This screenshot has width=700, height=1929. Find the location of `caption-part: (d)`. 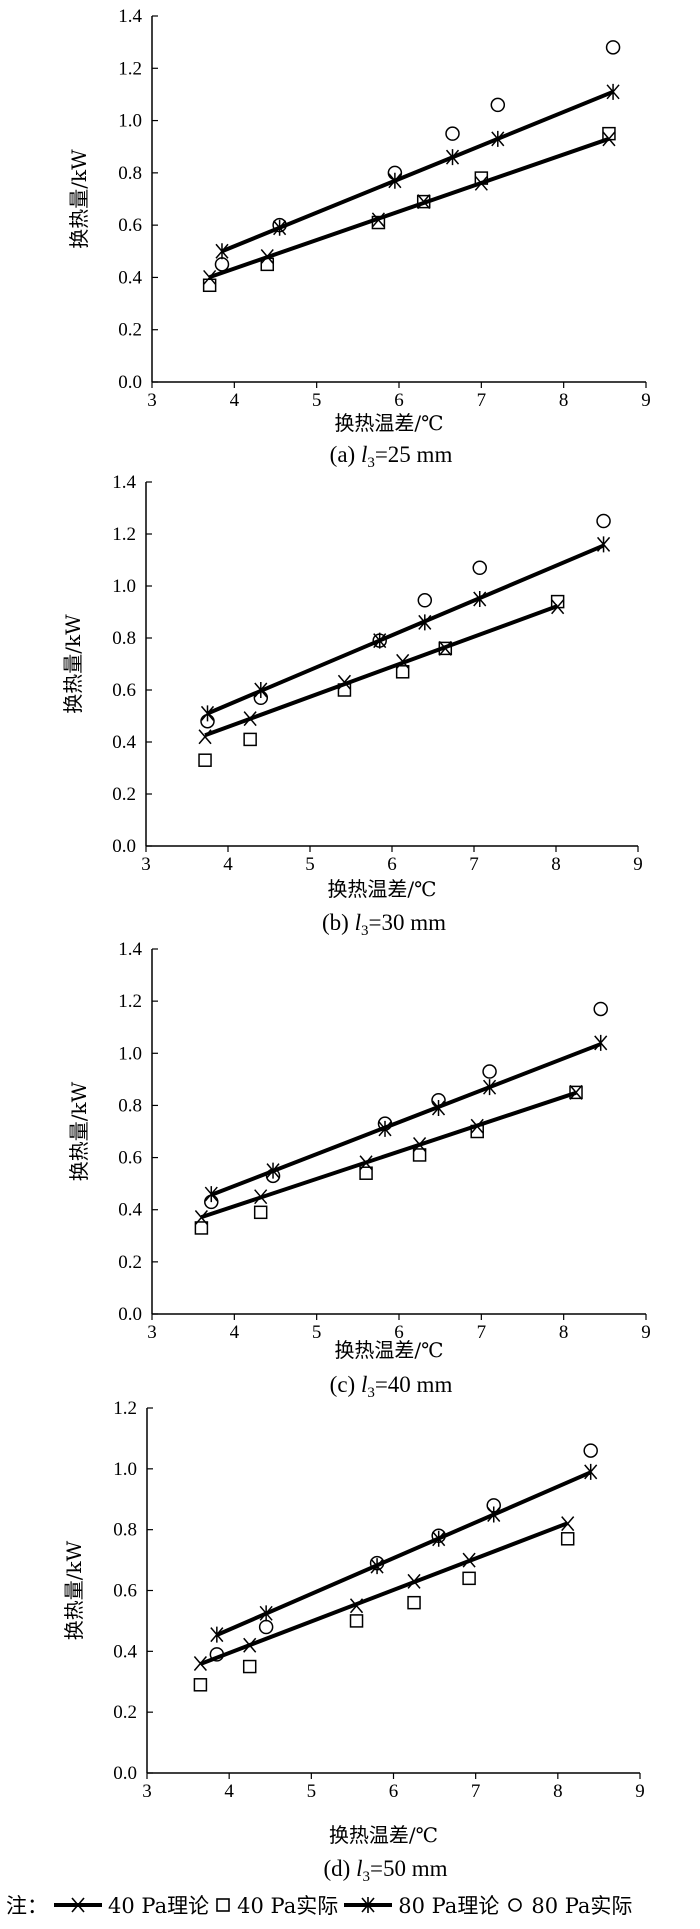

caption-part: (d) is located at coordinates (340, 1868).